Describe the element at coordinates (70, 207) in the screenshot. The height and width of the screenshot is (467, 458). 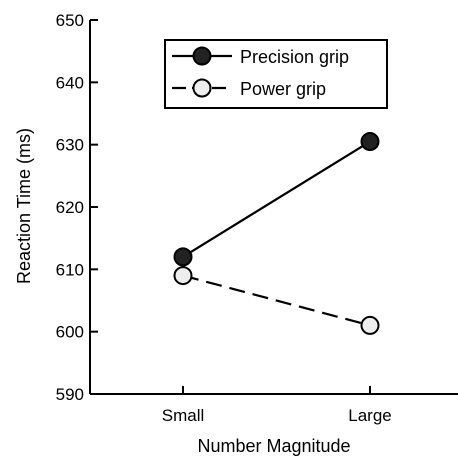
I see `y-tick-label: 620` at that location.